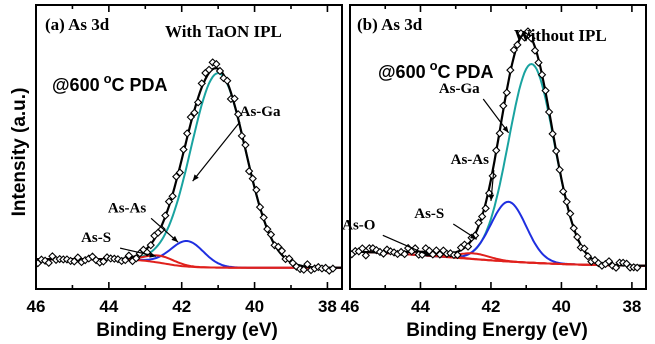 This screenshot has height=344, width=655. What do you see at coordinates (402, 72) in the screenshot?
I see `panel-b-anneal-temp: @600` at bounding box center [402, 72].